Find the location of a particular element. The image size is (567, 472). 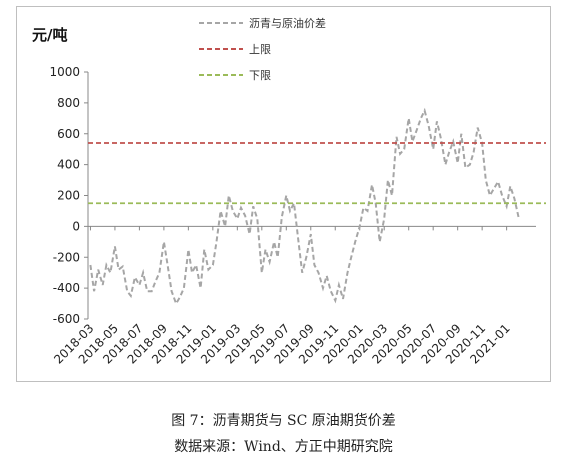

y-tick-label: 1000 is located at coordinates (64, 72).